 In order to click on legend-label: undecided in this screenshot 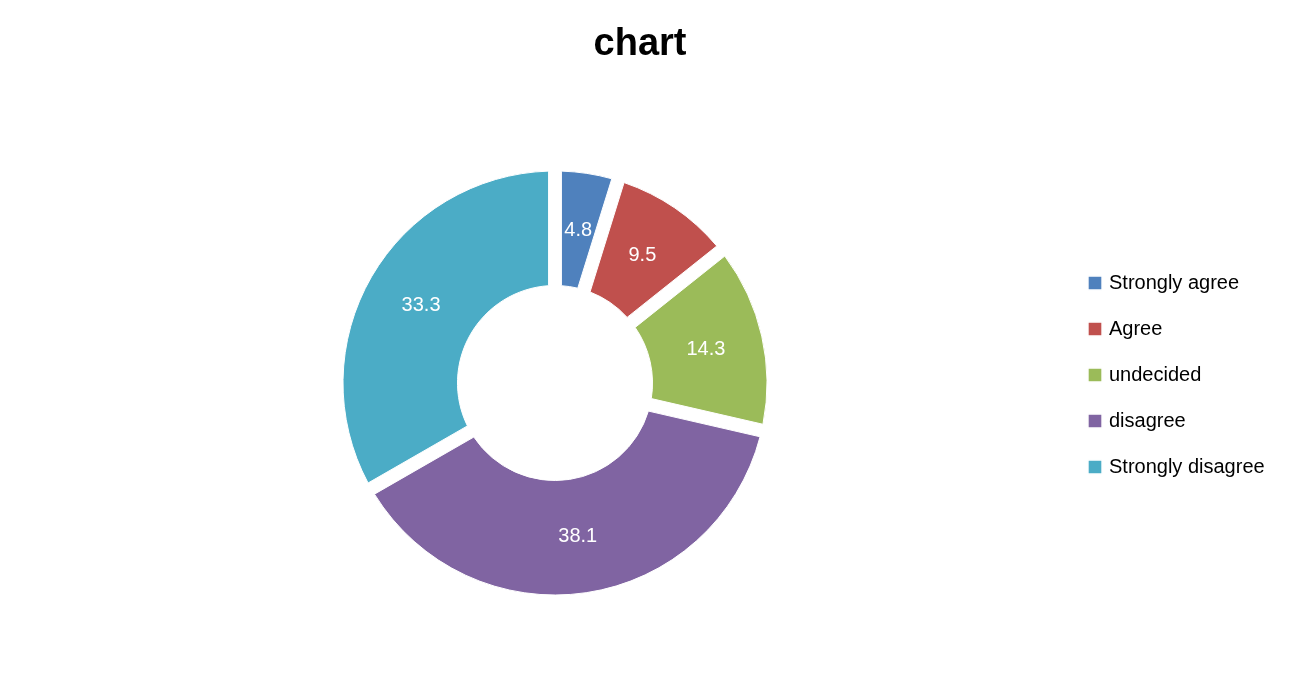, I will do `click(1155, 374)`.